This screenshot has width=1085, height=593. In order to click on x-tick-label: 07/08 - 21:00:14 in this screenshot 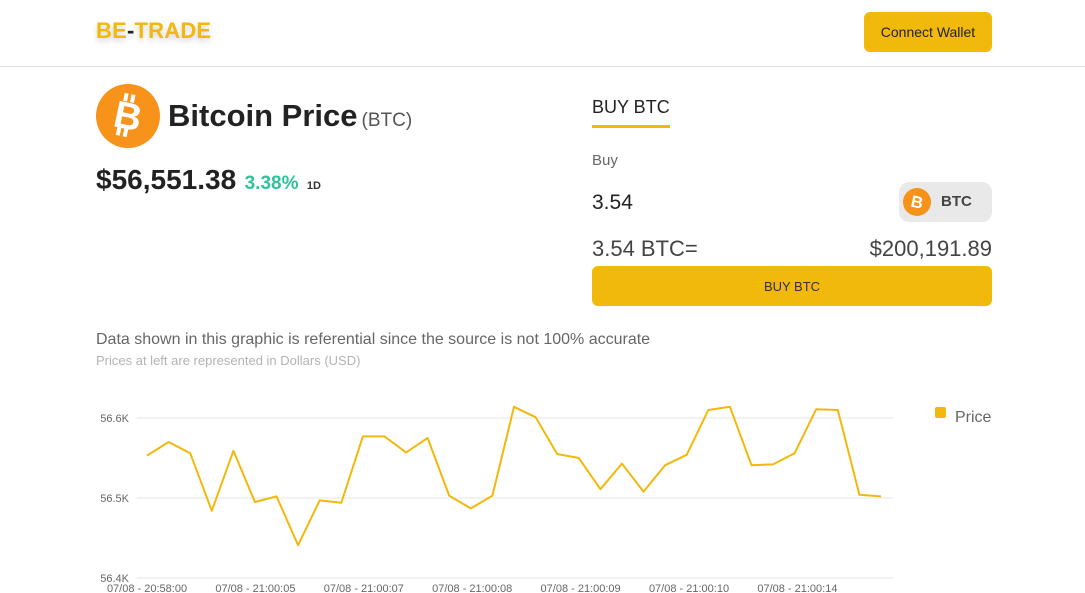, I will do `click(797, 588)`.